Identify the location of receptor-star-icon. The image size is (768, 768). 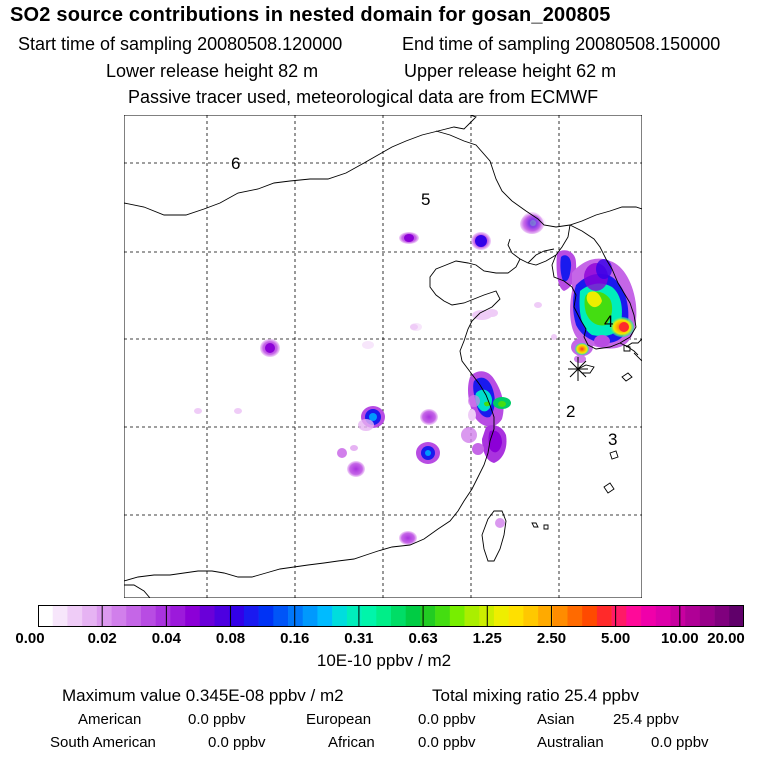
(578, 369).